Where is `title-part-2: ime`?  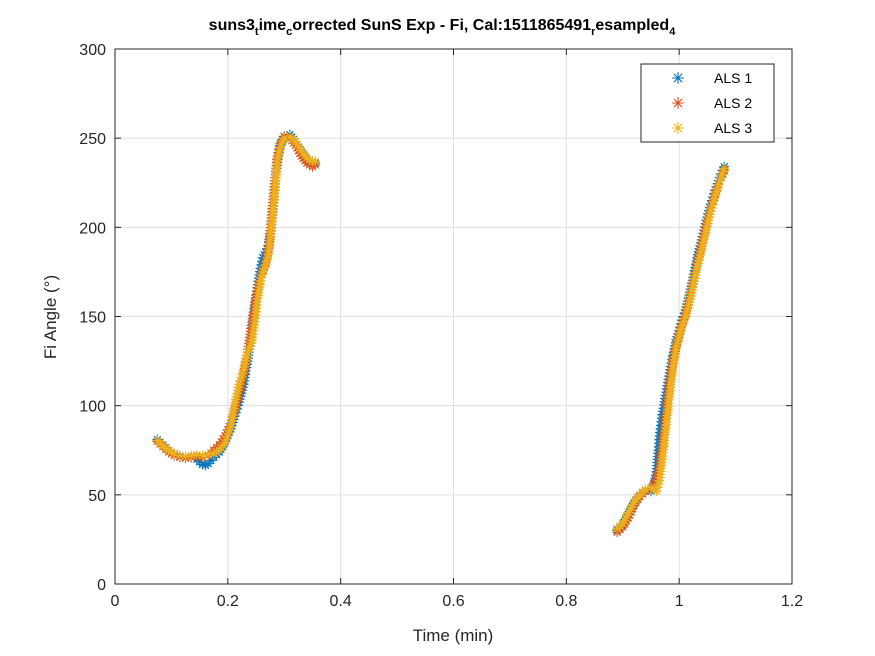 title-part-2: ime is located at coordinates (273, 25).